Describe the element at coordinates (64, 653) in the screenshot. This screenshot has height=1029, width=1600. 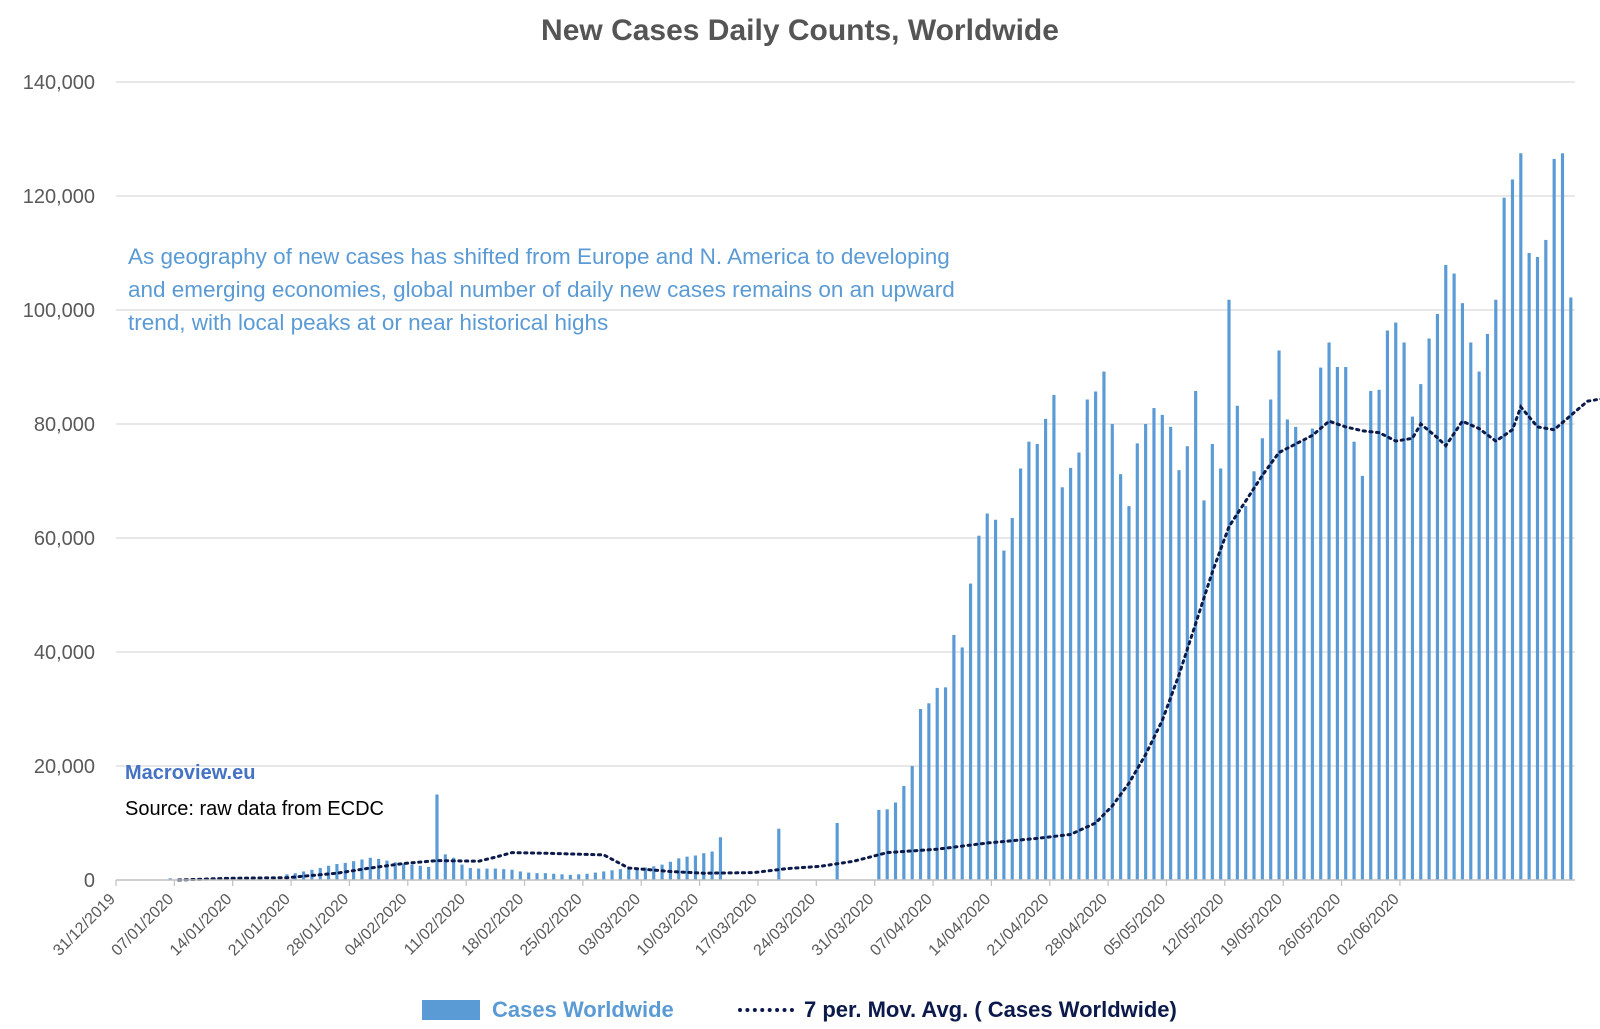
I see `y-tick-label: 40,000` at that location.